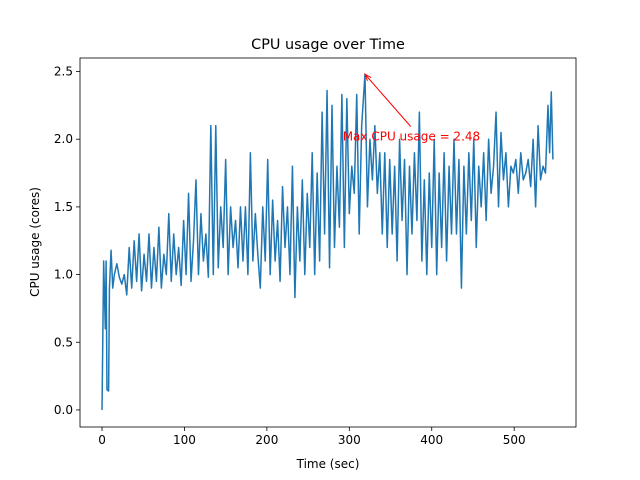 The height and width of the screenshot is (480, 640). Describe the element at coordinates (63, 207) in the screenshot. I see `y-tick-label: 1.5` at that location.